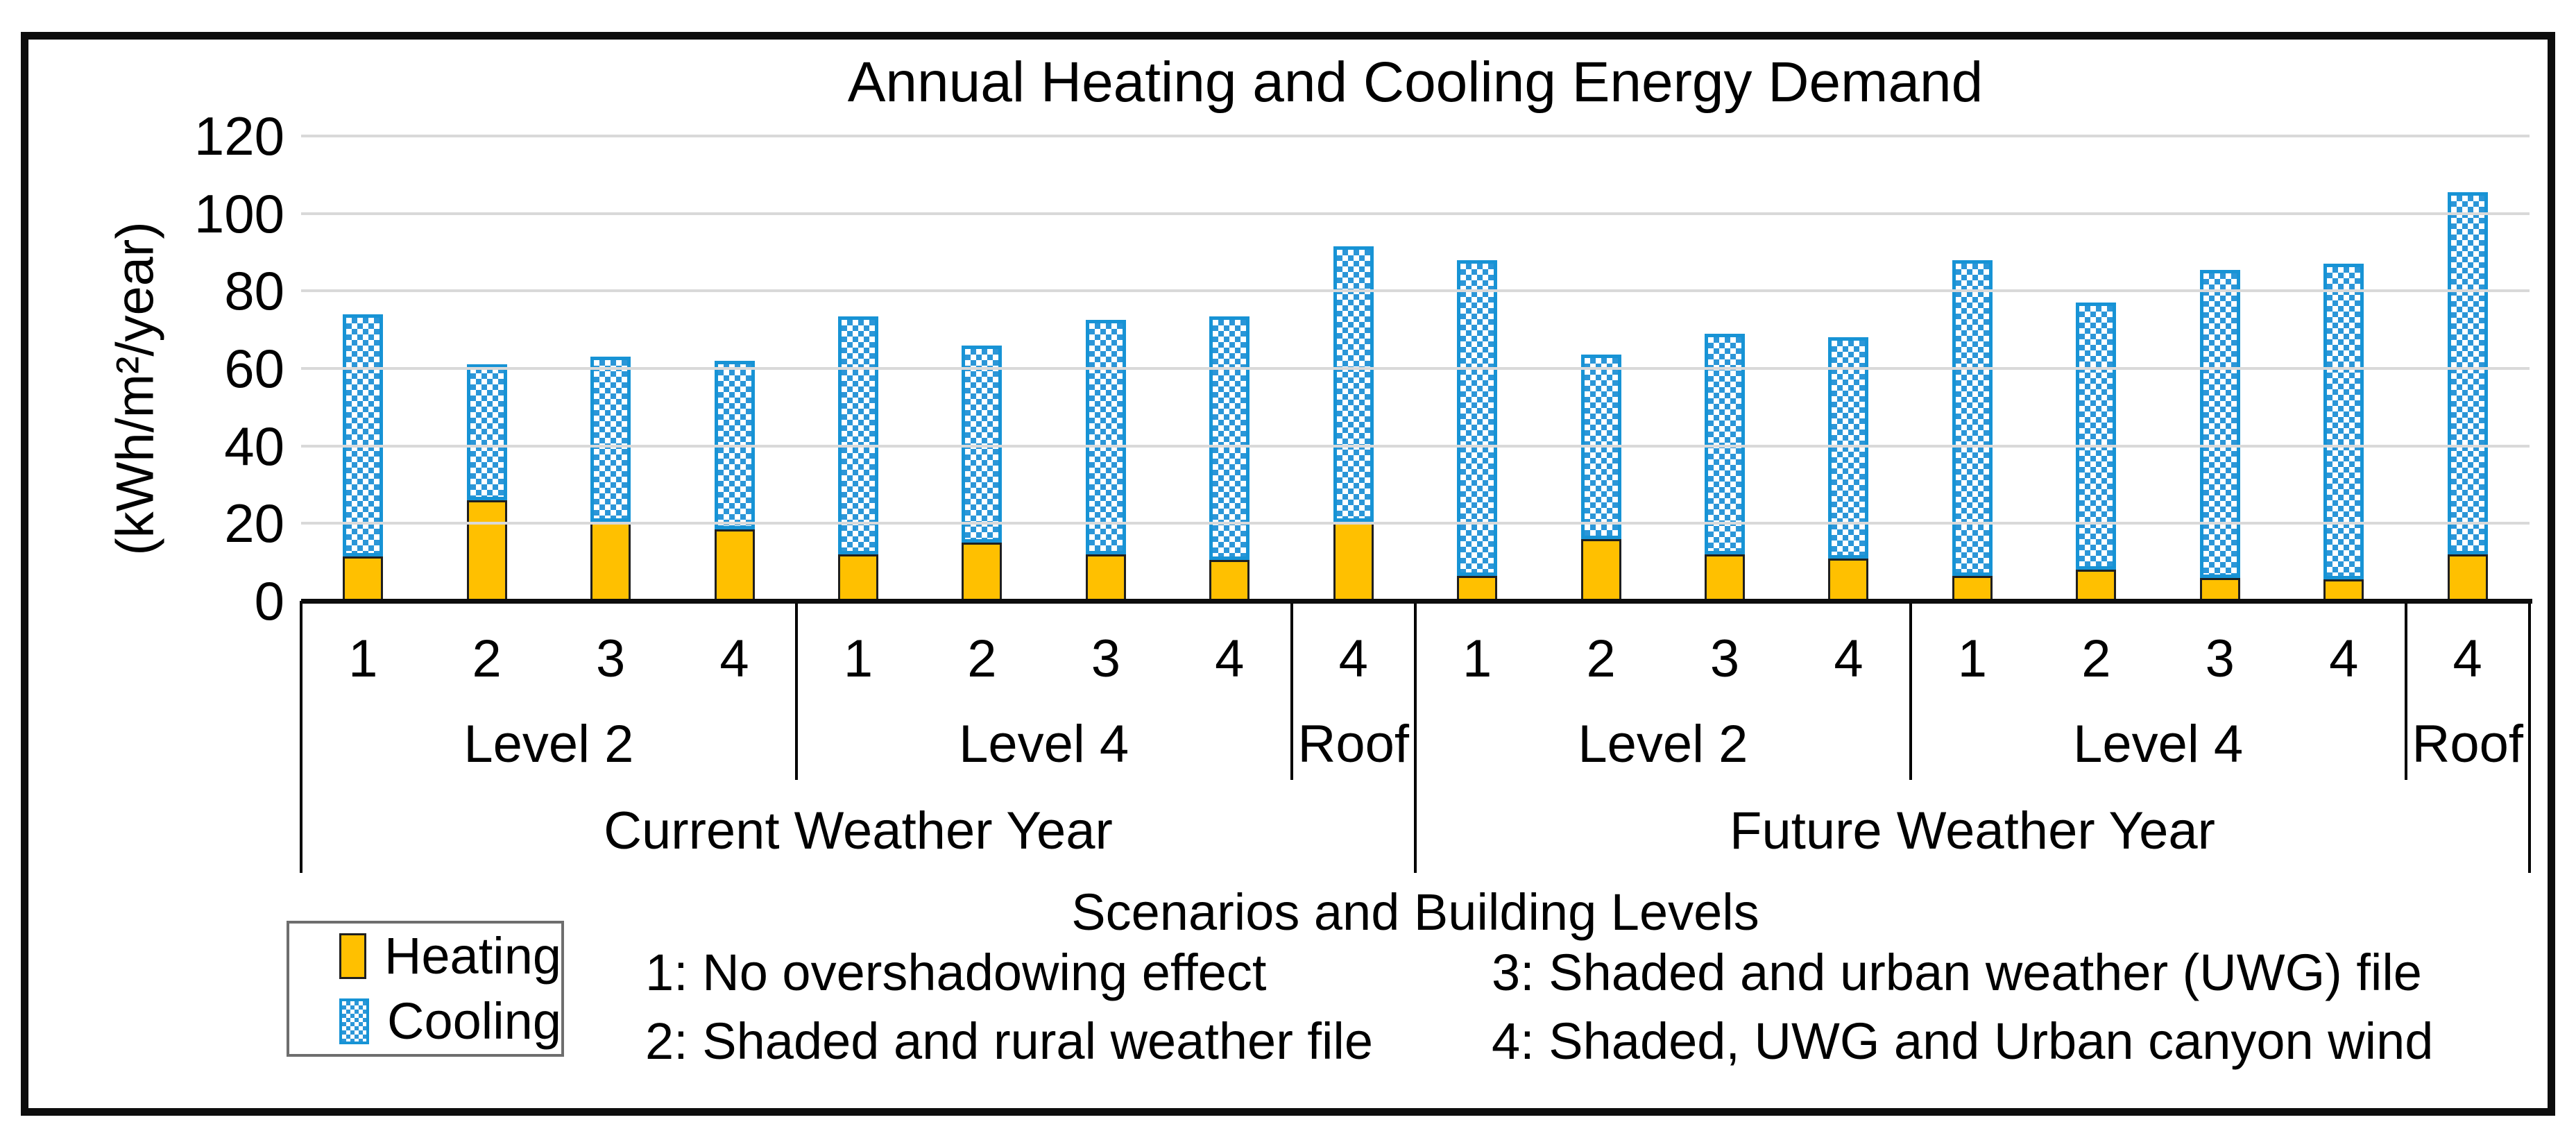  Describe the element at coordinates (474, 1021) in the screenshot. I see `legend-label-cooling: Cooling` at that location.